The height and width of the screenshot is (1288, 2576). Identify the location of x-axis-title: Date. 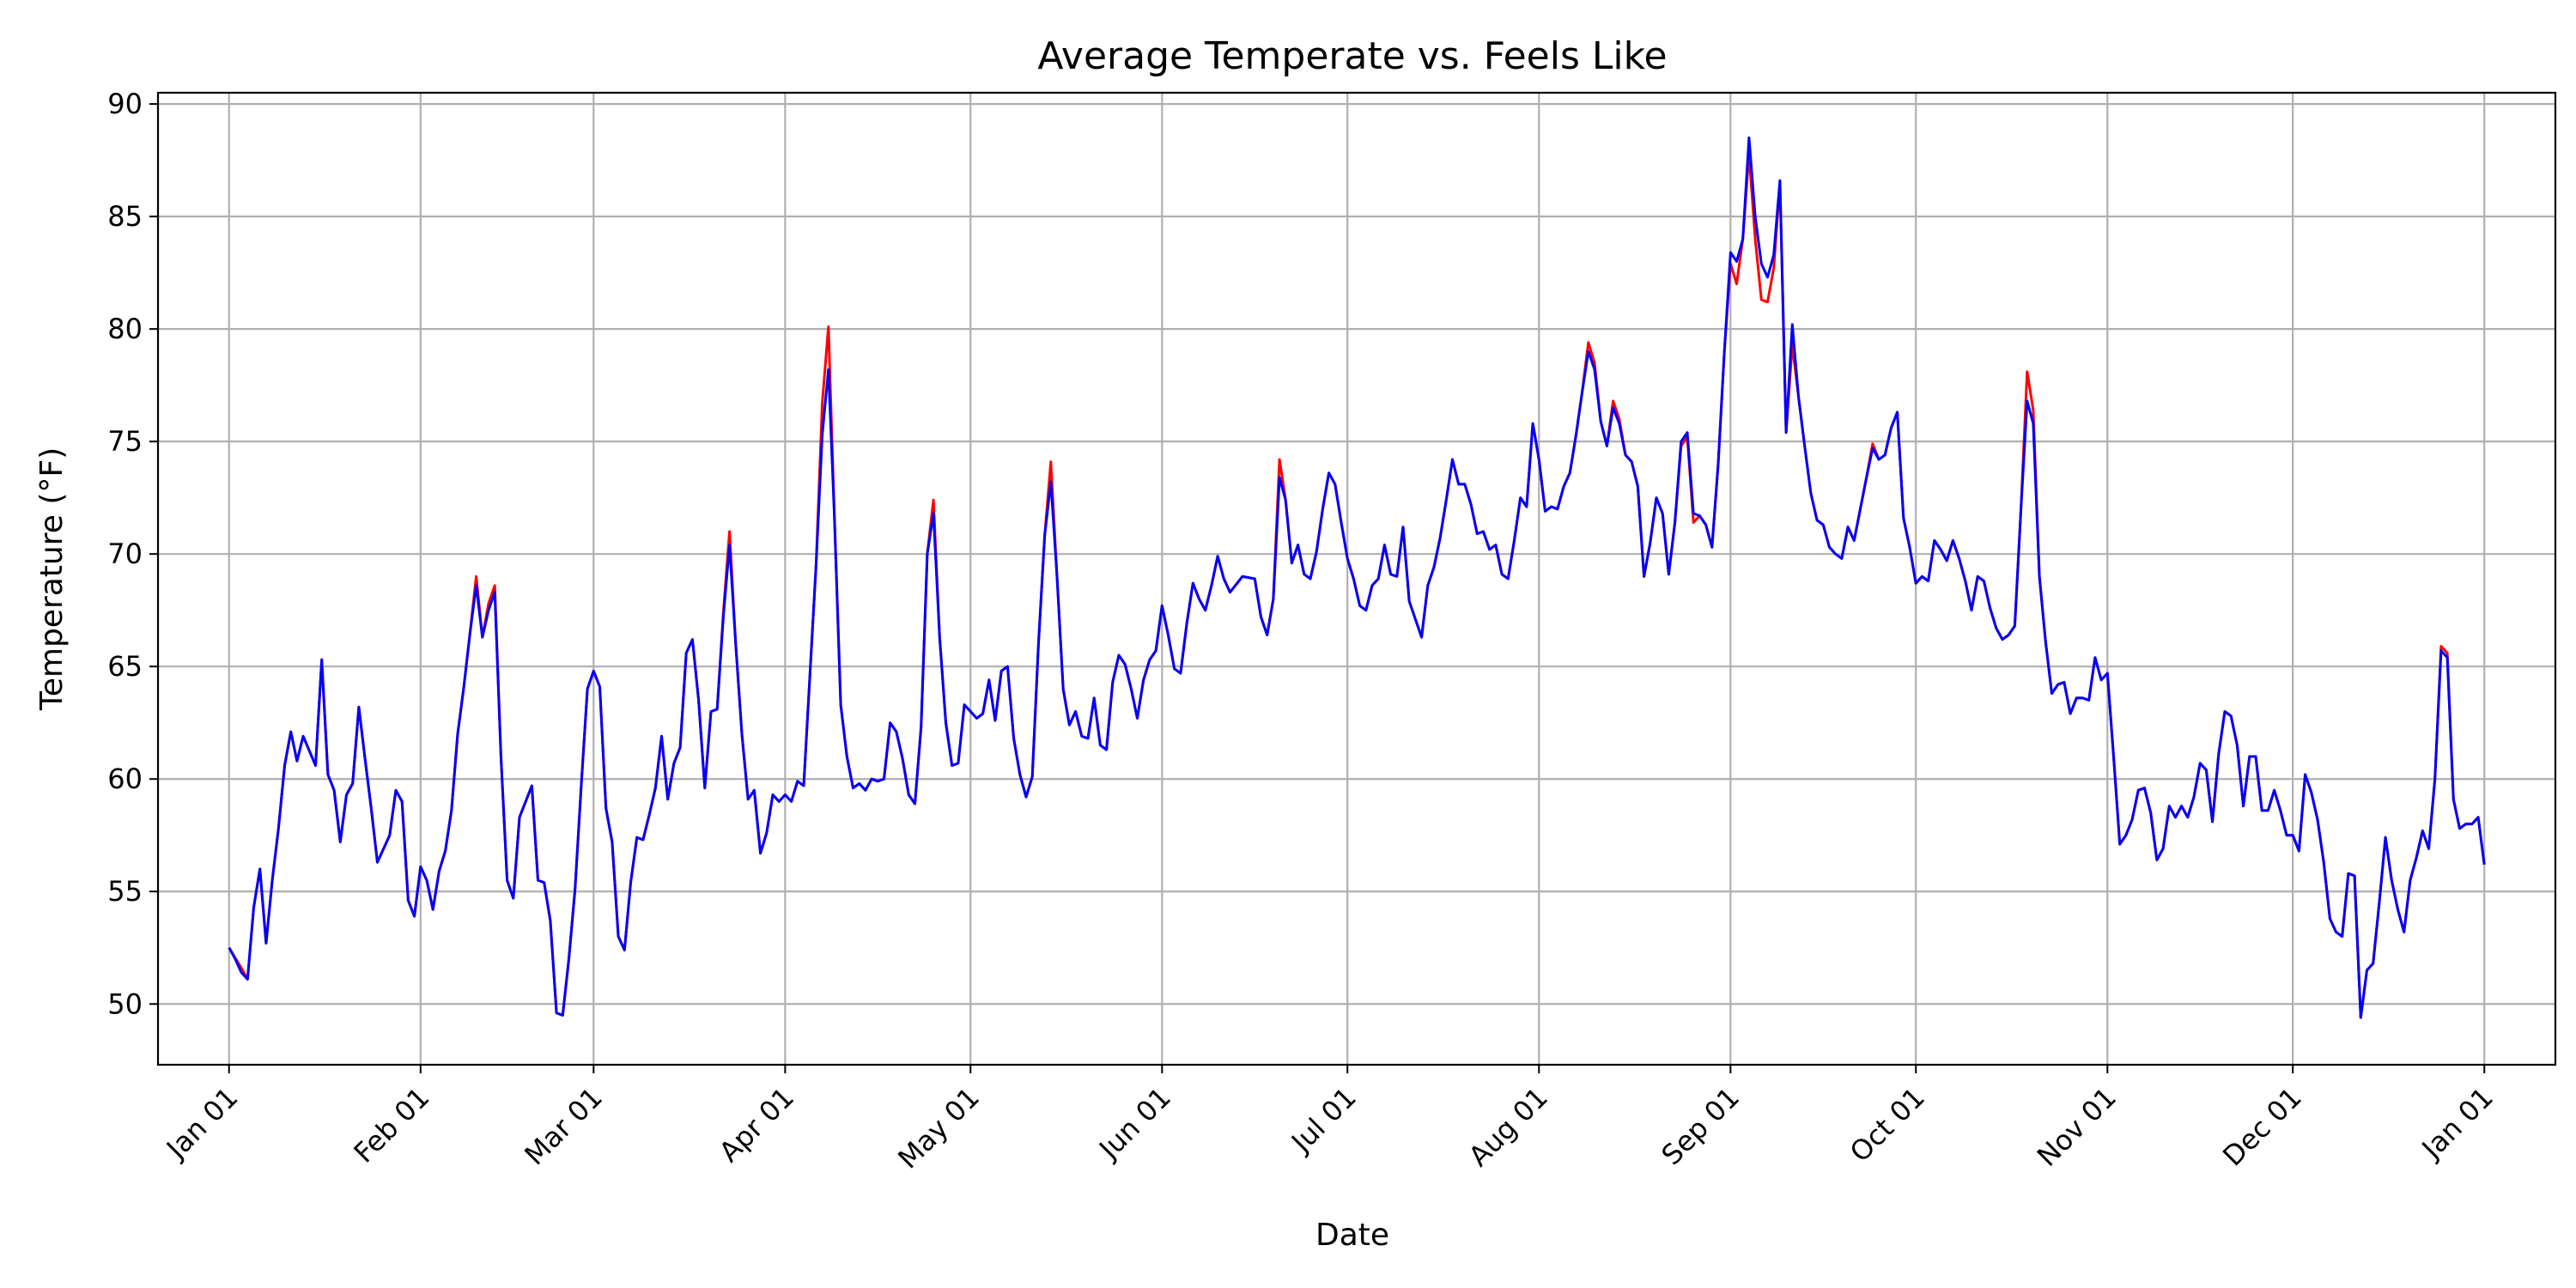
(1352, 1235).